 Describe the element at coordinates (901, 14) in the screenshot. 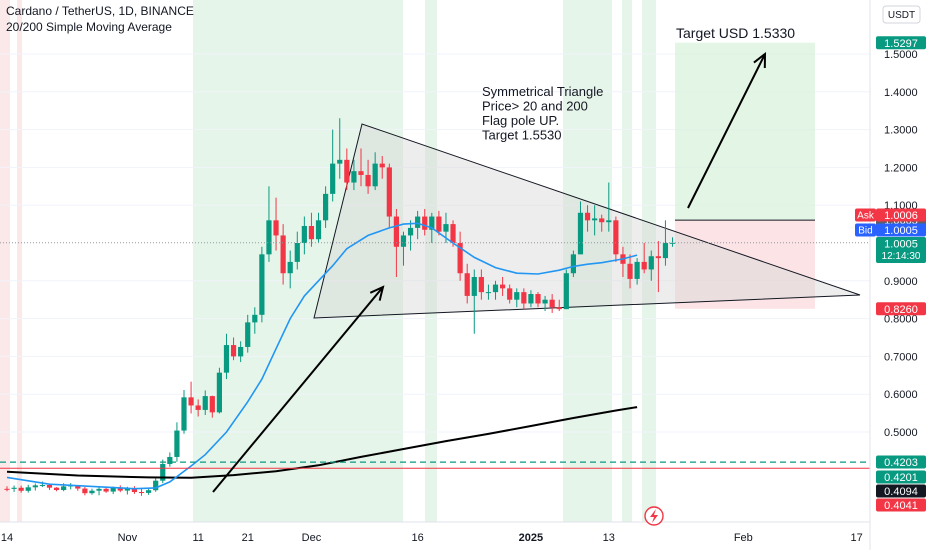

I see `currency-button` at that location.